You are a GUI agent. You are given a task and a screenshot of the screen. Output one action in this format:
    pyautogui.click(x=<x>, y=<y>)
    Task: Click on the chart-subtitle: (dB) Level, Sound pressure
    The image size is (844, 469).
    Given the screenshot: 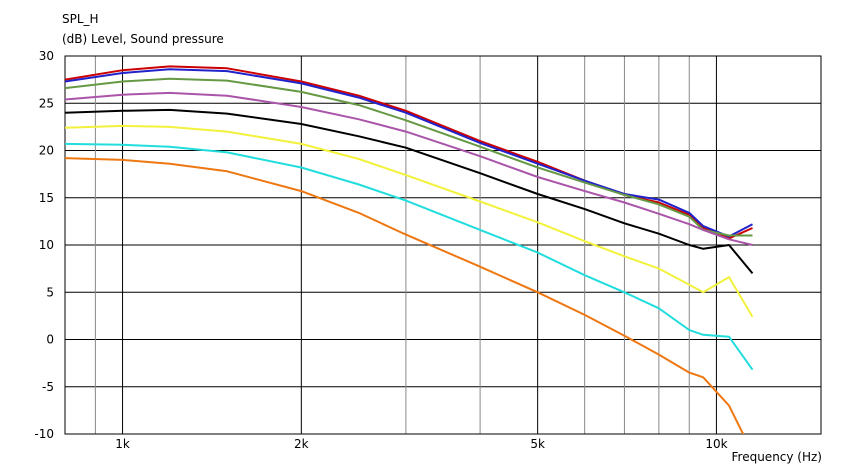 What is the action you would take?
    pyautogui.click(x=143, y=39)
    